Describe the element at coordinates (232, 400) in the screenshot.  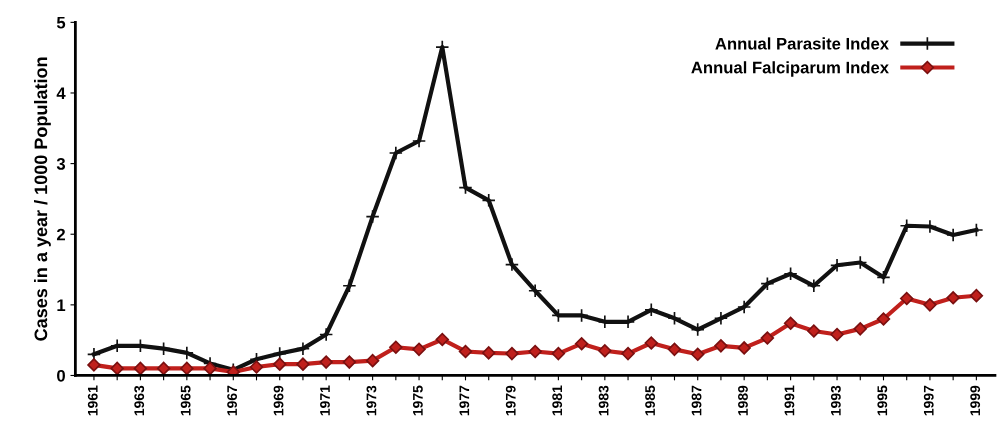
I see `x-tick-label: 1967` at that location.